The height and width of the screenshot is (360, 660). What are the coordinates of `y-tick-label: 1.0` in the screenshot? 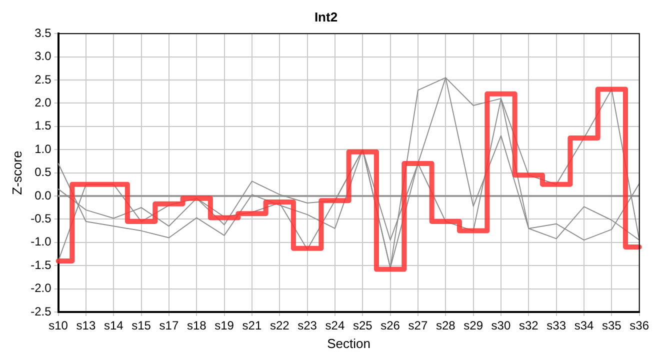 It's located at (43, 149).